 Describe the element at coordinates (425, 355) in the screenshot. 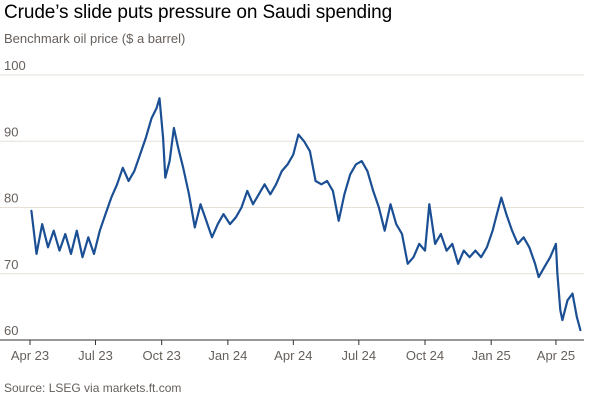

I see `x-tick-label-oct-24: Oct 24` at that location.